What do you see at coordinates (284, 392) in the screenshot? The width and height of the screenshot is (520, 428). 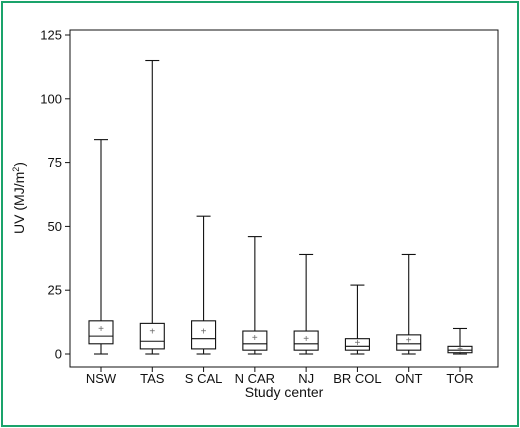 I see `x-axis-title: Study center` at bounding box center [284, 392].